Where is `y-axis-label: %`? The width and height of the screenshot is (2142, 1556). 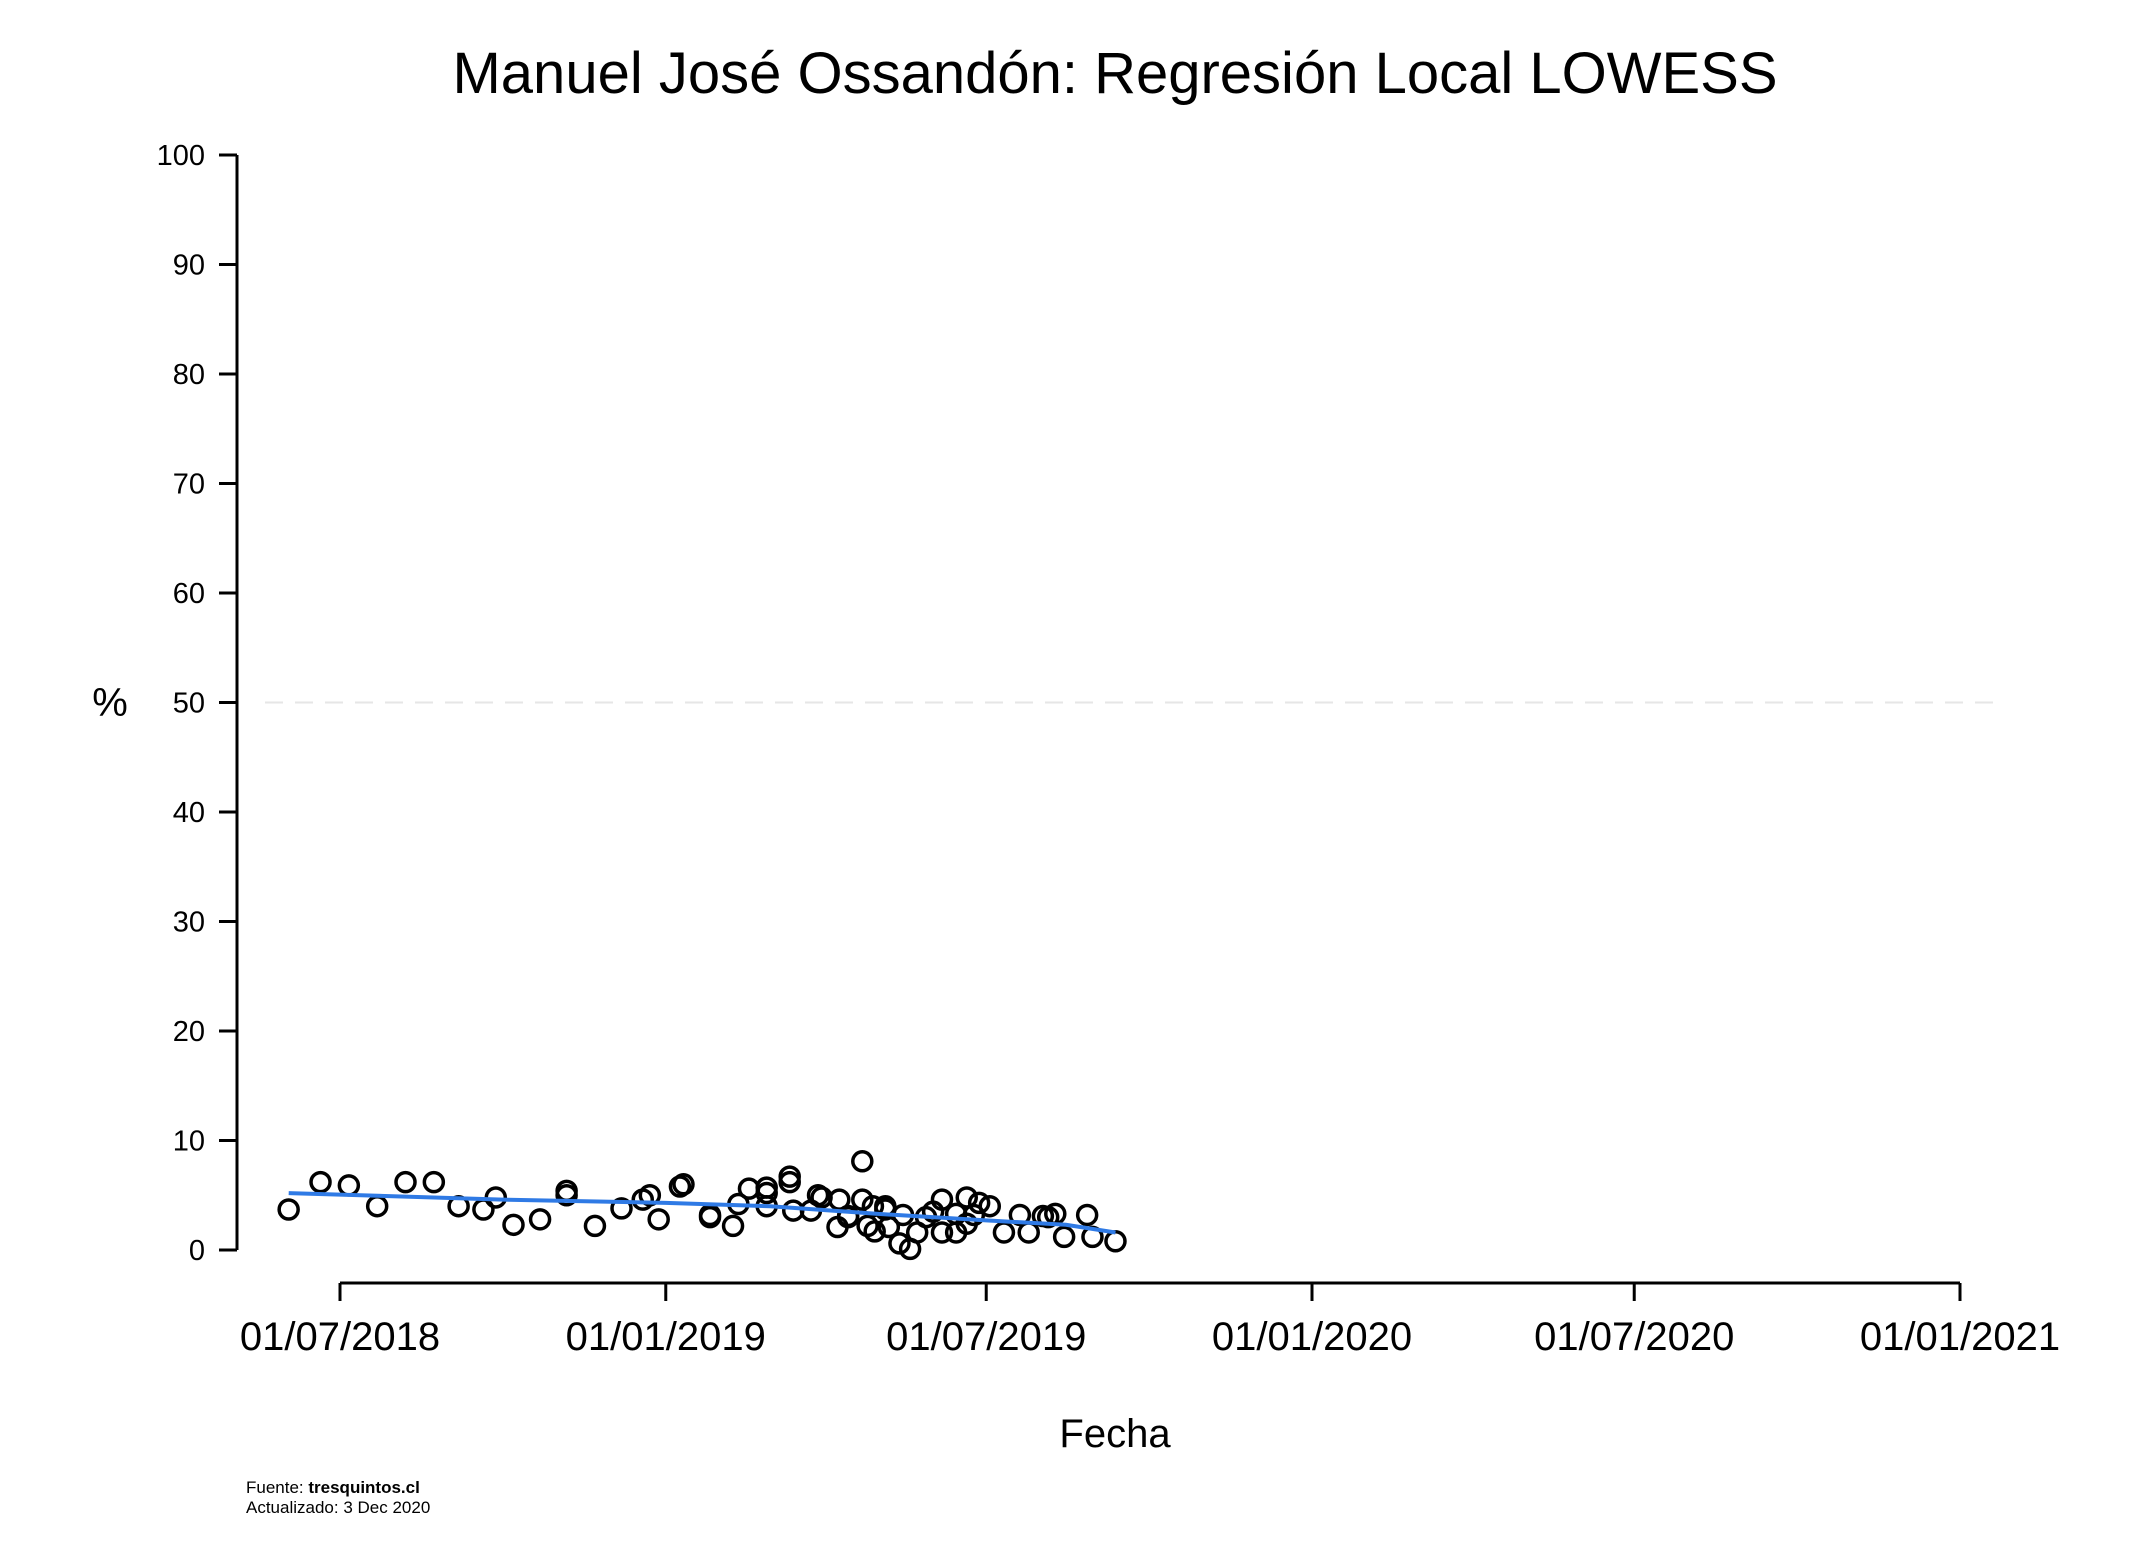 y-axis-label: % is located at coordinates (110, 703).